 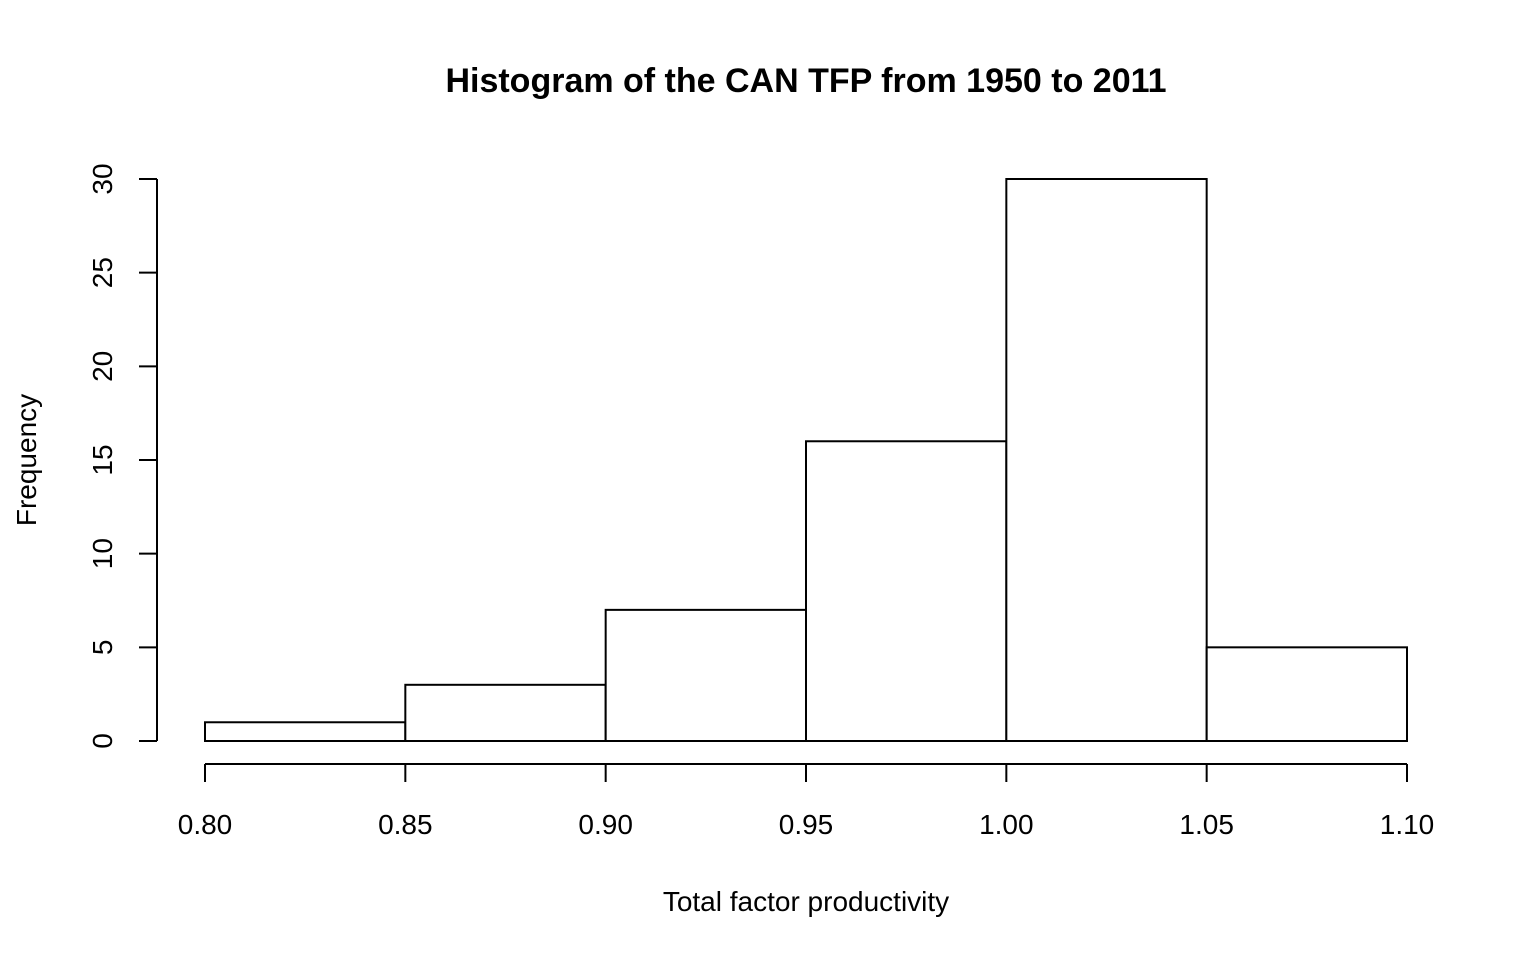 I want to click on y-tick-label: 20, so click(x=102, y=366).